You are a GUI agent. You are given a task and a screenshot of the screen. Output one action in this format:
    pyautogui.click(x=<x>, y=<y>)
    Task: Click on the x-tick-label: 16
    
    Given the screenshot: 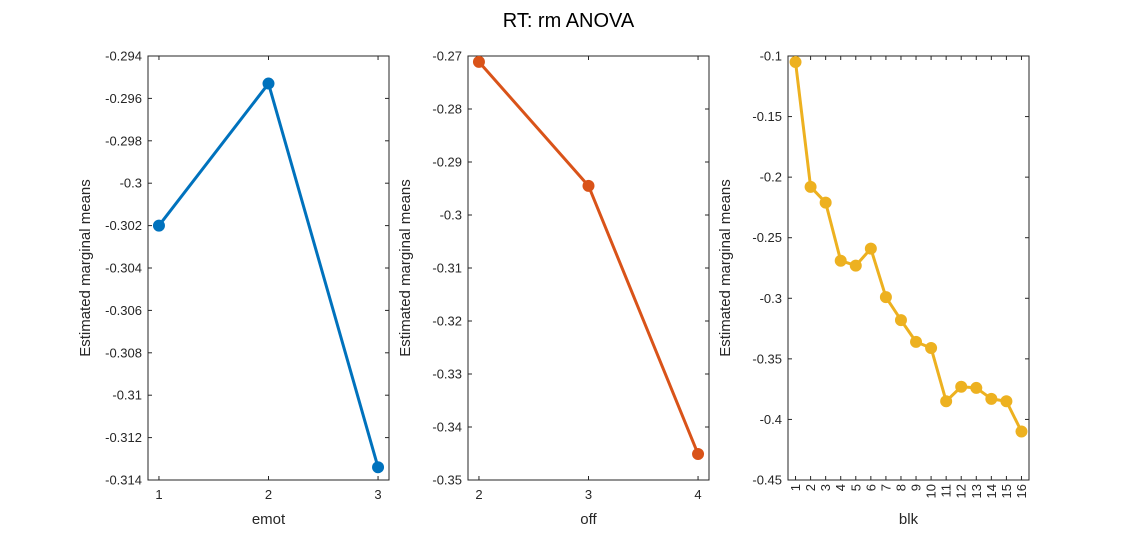 What is the action you would take?
    pyautogui.click(x=1021, y=491)
    